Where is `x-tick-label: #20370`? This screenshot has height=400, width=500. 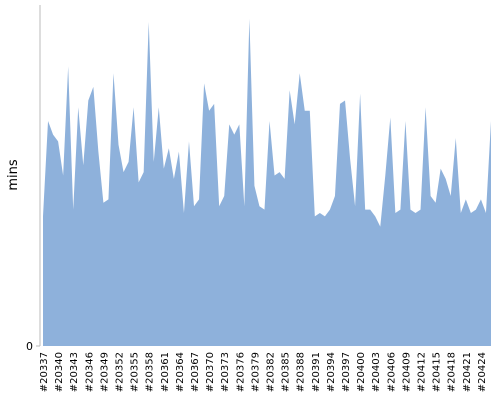 x-tick-label: #20370 is located at coordinates (210, 372).